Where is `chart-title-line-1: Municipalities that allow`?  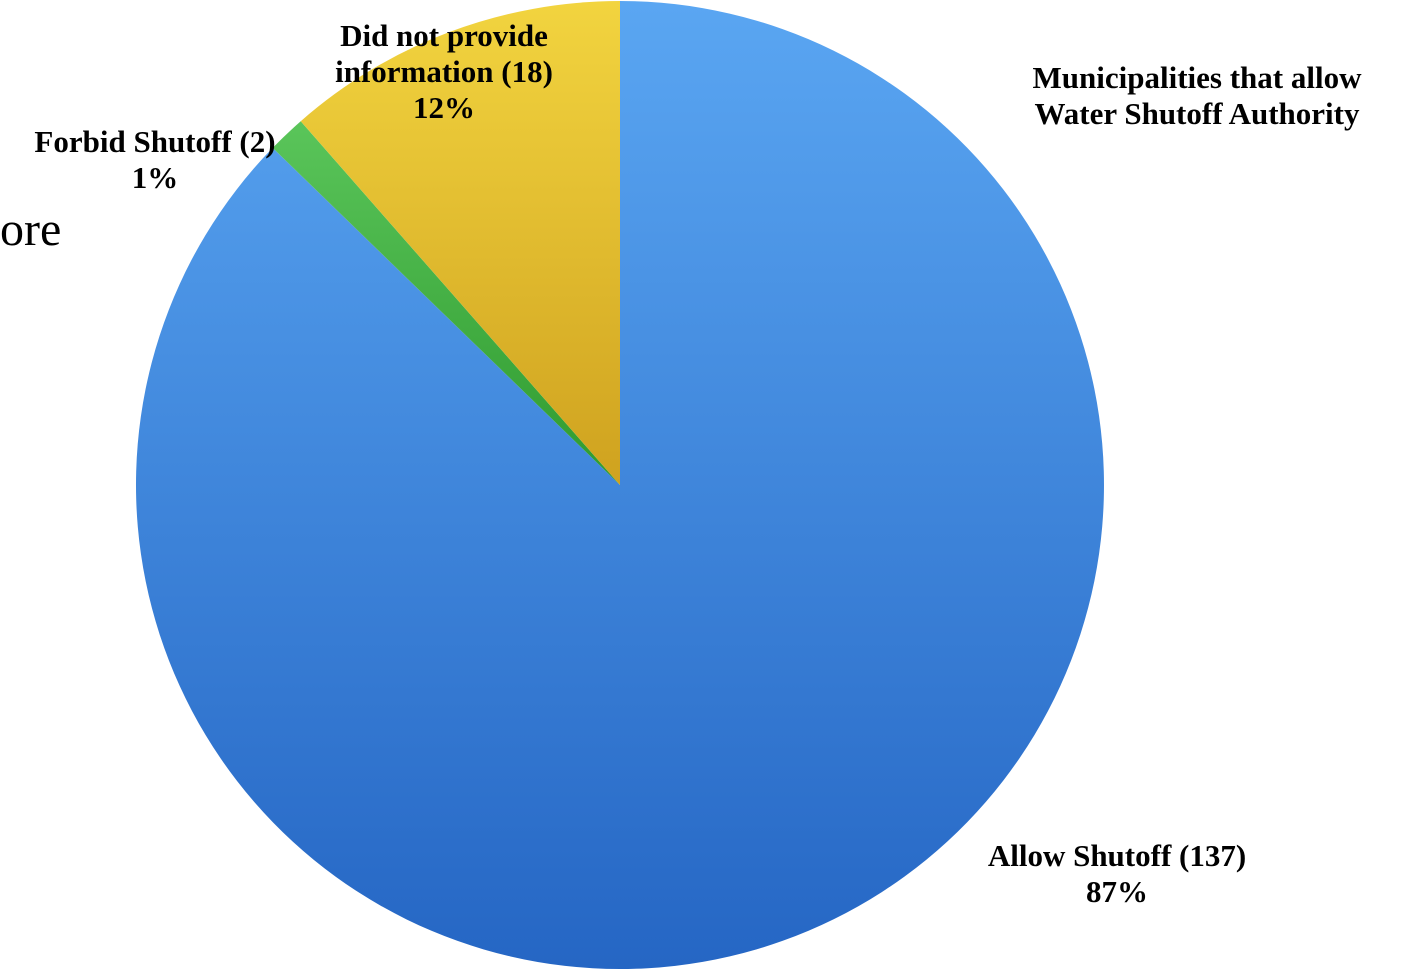
chart-title-line-1: Municipalities that allow is located at coordinates (1197, 77).